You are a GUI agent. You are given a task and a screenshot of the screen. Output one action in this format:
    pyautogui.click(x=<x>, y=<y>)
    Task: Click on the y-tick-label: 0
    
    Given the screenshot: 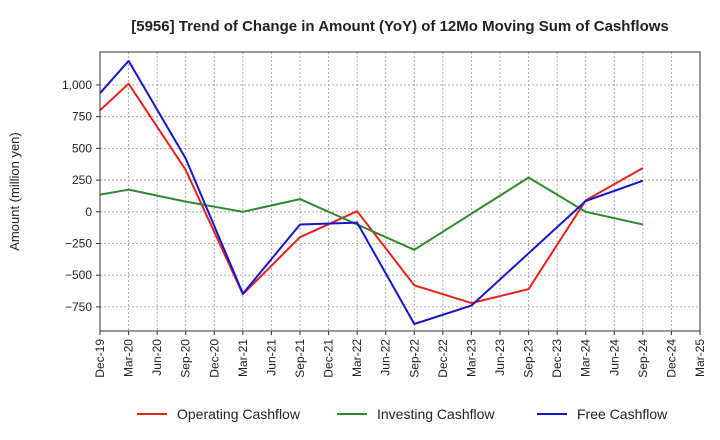 What is the action you would take?
    pyautogui.click(x=88, y=212)
    